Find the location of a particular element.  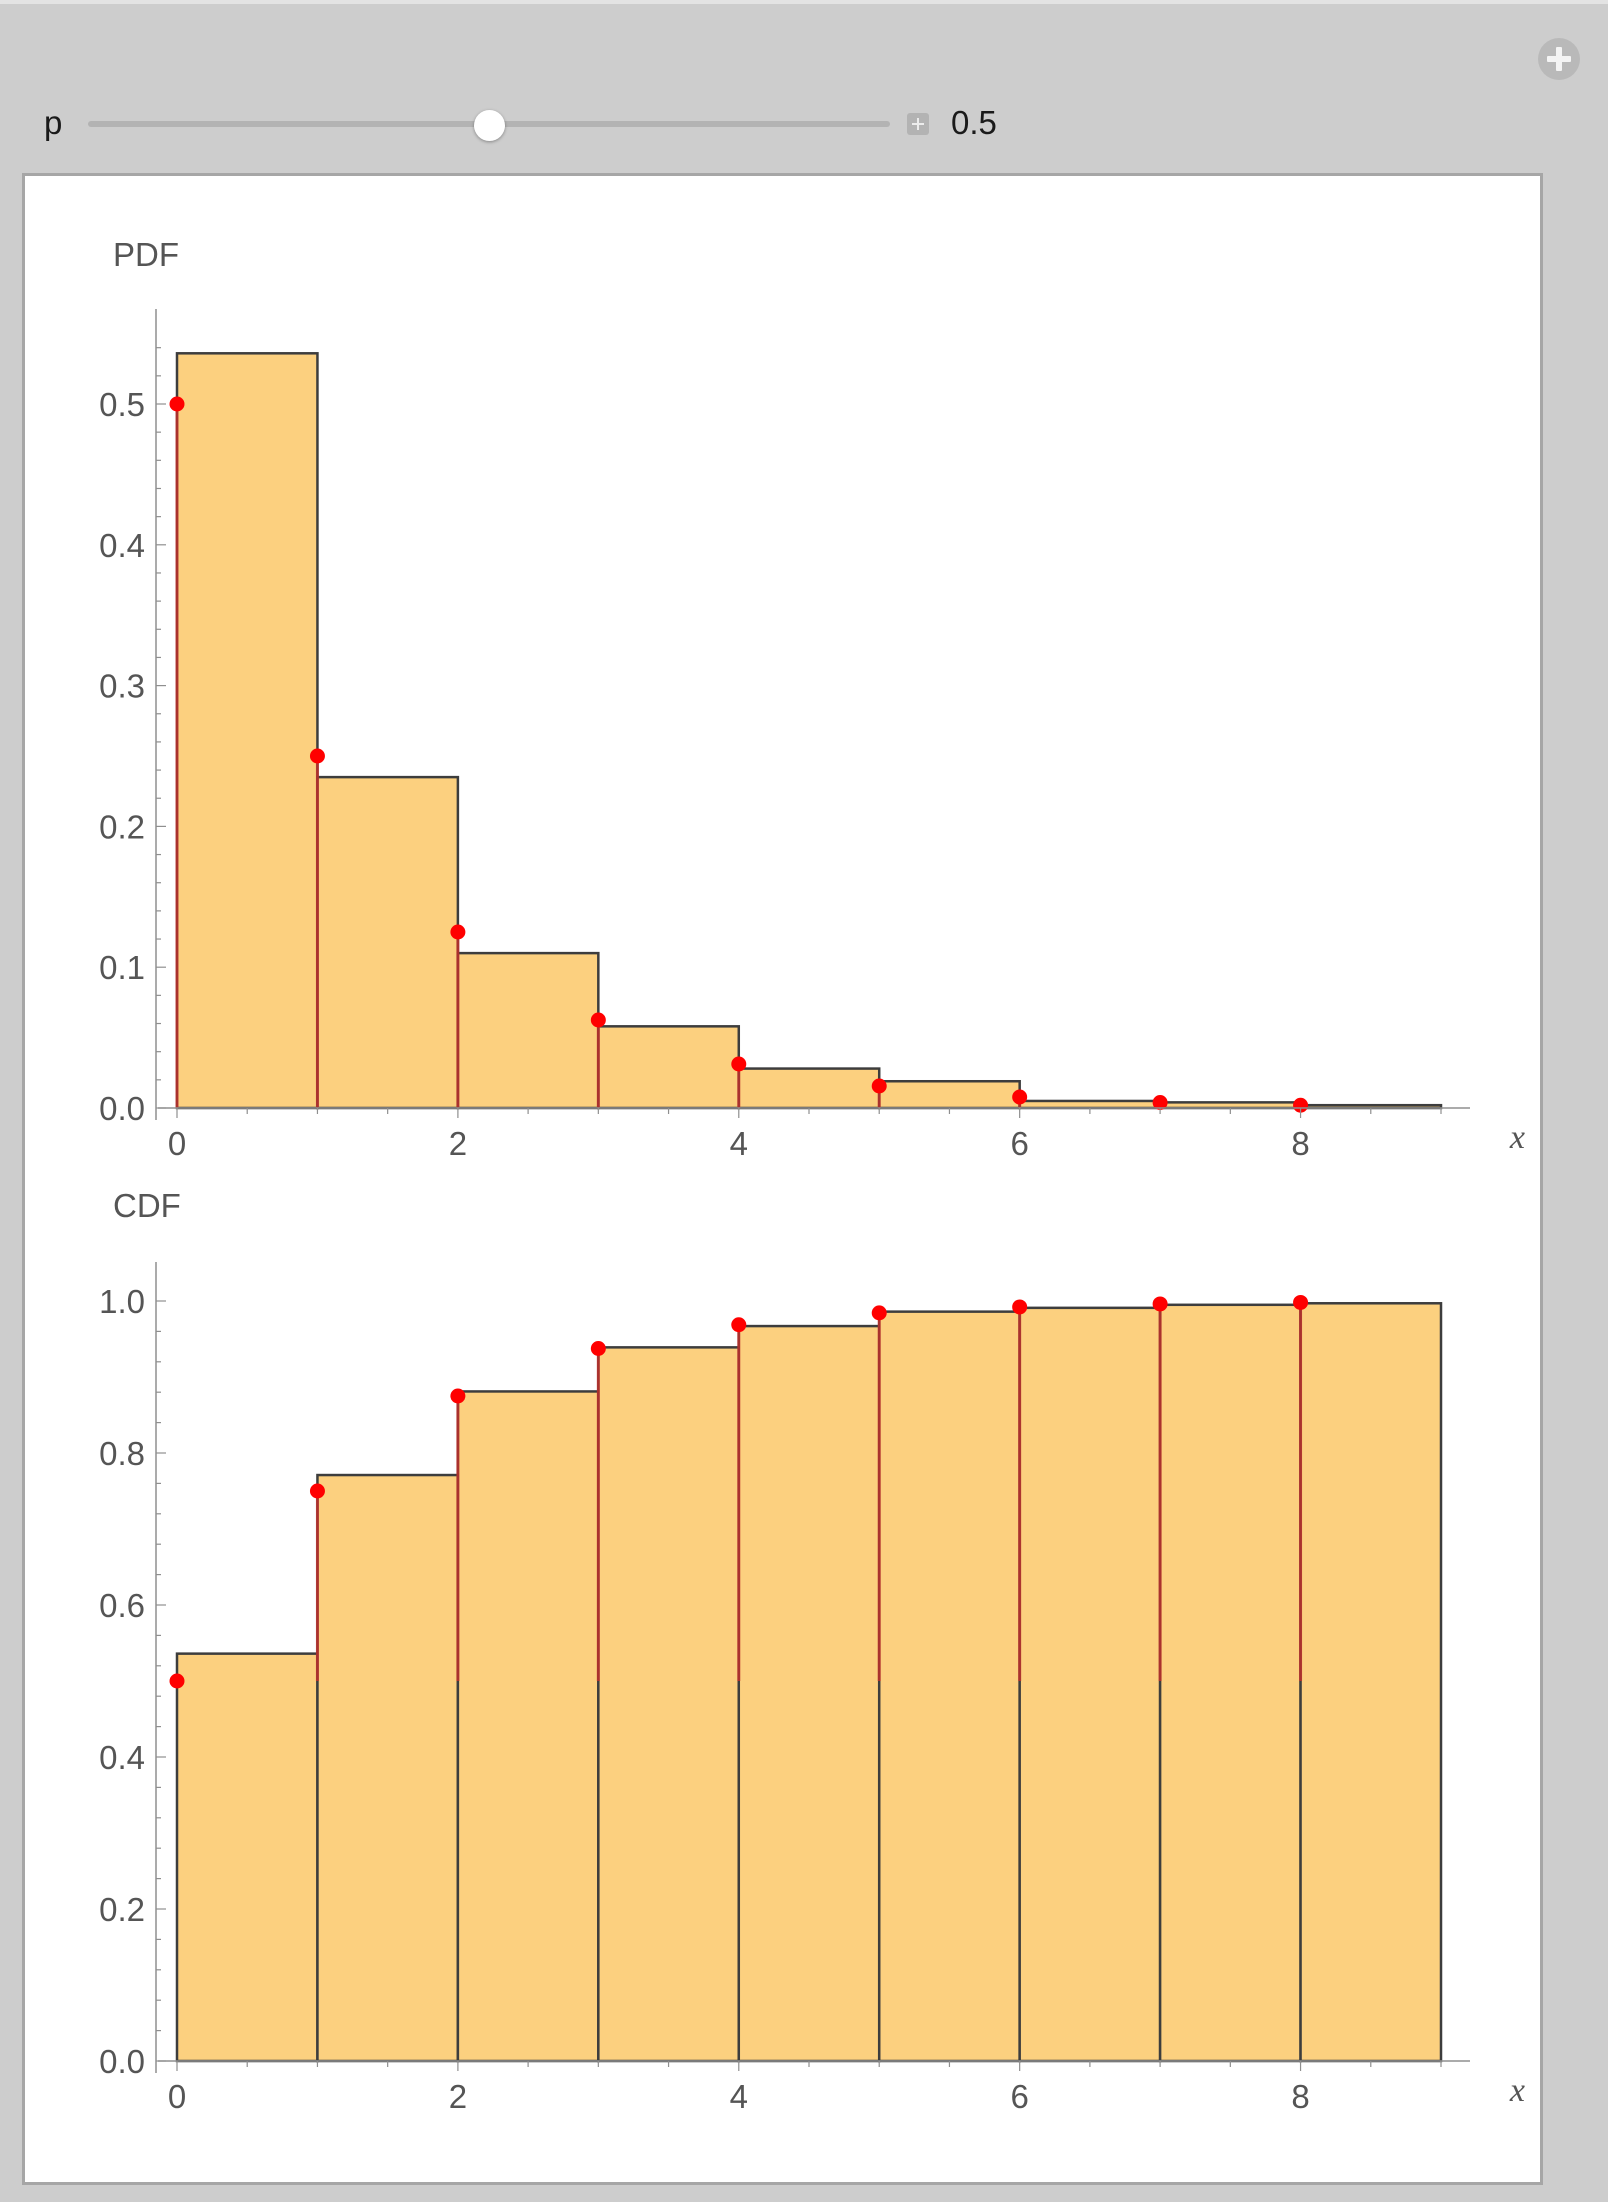

slider-thumb is located at coordinates (489, 125).